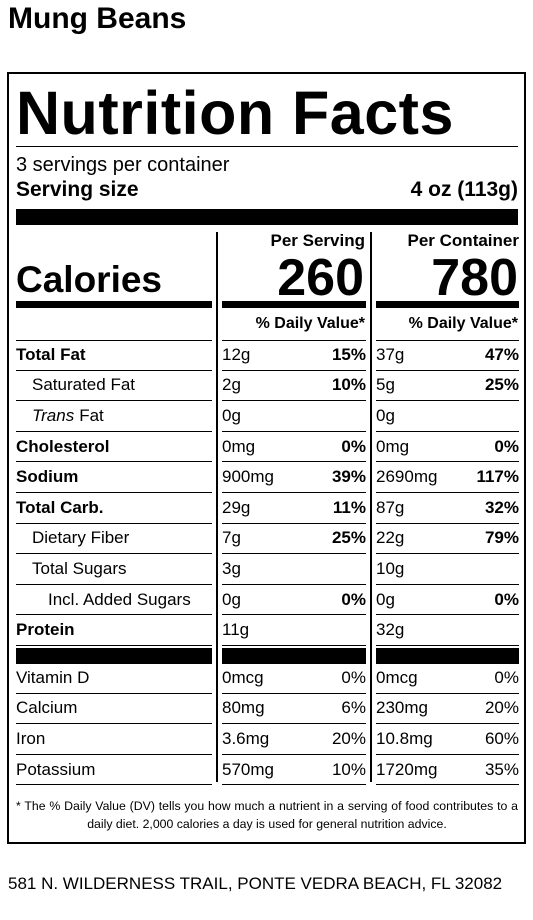 This screenshot has width=533, height=920. I want to click on amount: 87g, so click(390, 507).